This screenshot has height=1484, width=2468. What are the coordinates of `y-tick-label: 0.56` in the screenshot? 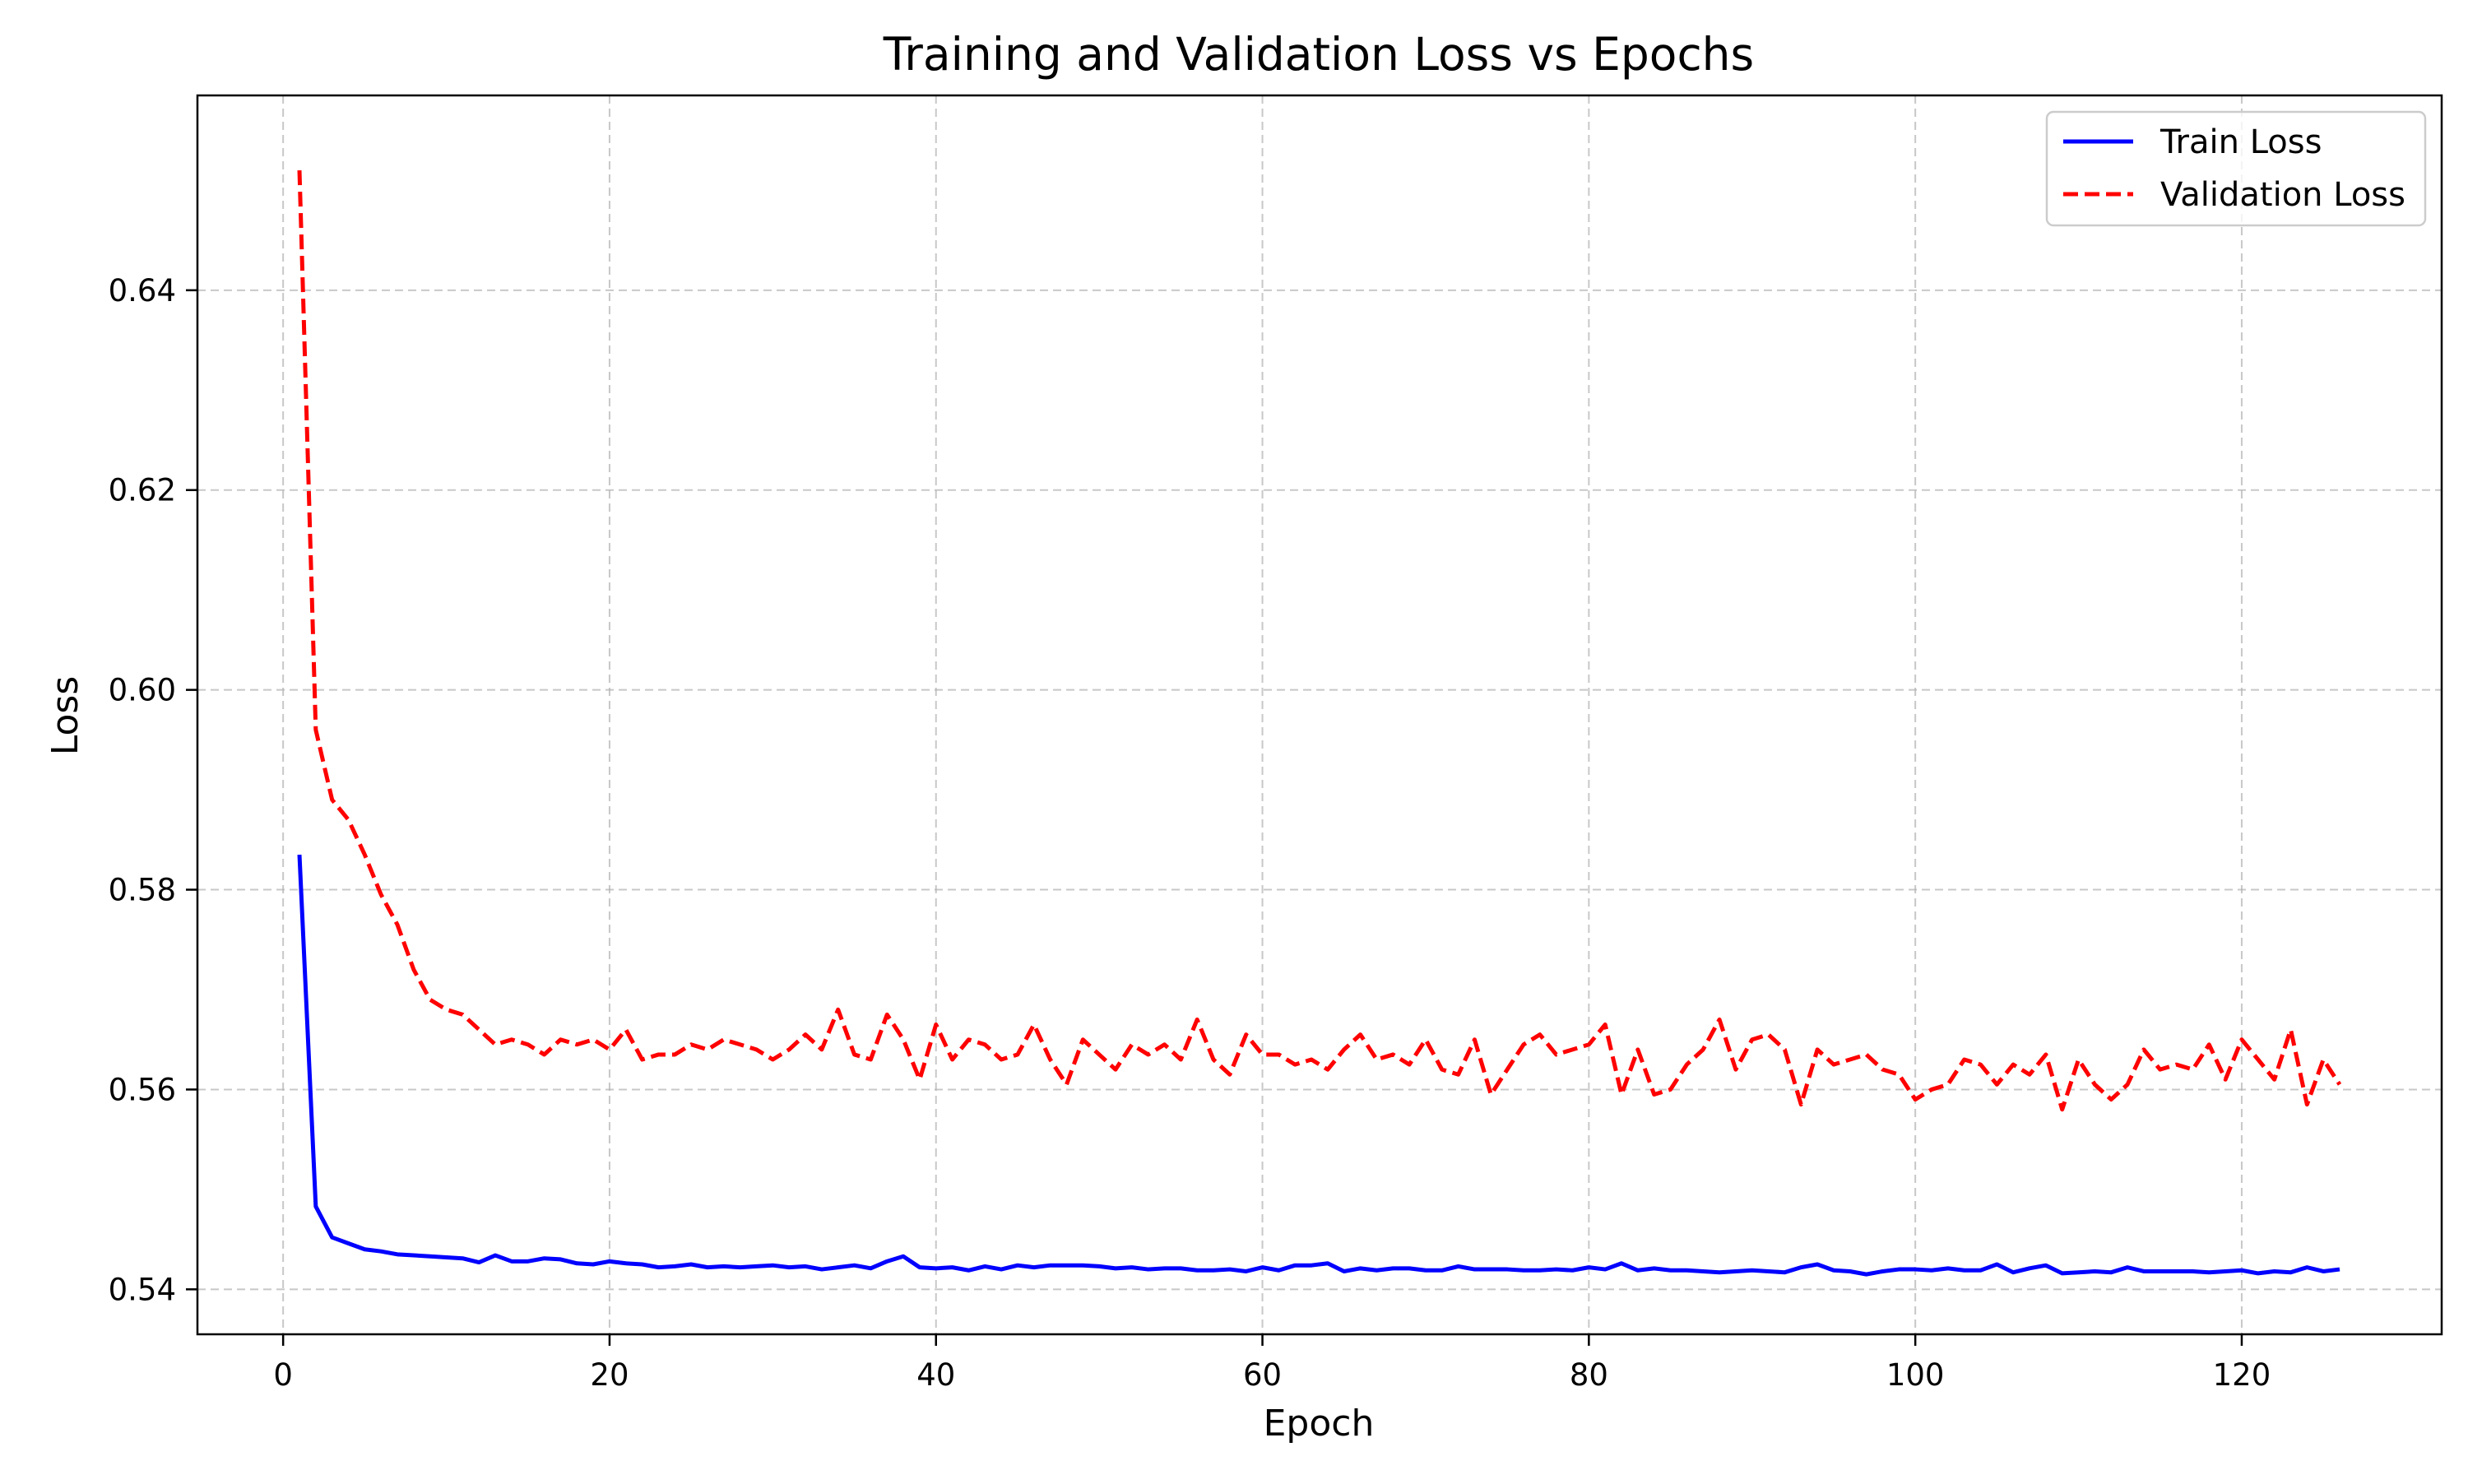 It's located at (142, 1089).